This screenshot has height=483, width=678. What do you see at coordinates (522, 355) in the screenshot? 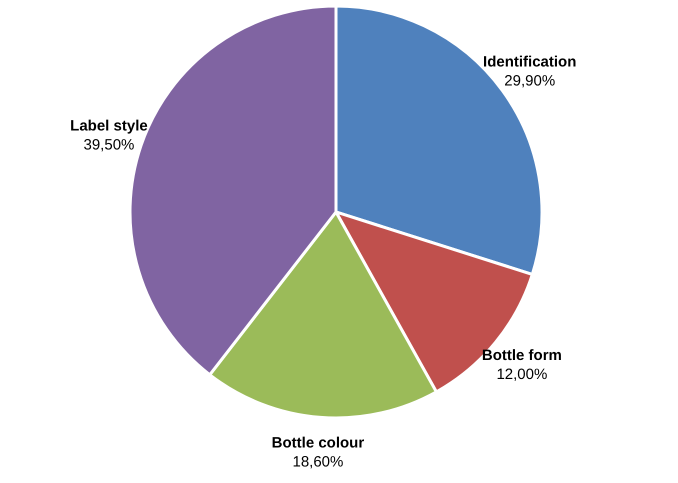
I see `slice-label: Bottle form` at bounding box center [522, 355].